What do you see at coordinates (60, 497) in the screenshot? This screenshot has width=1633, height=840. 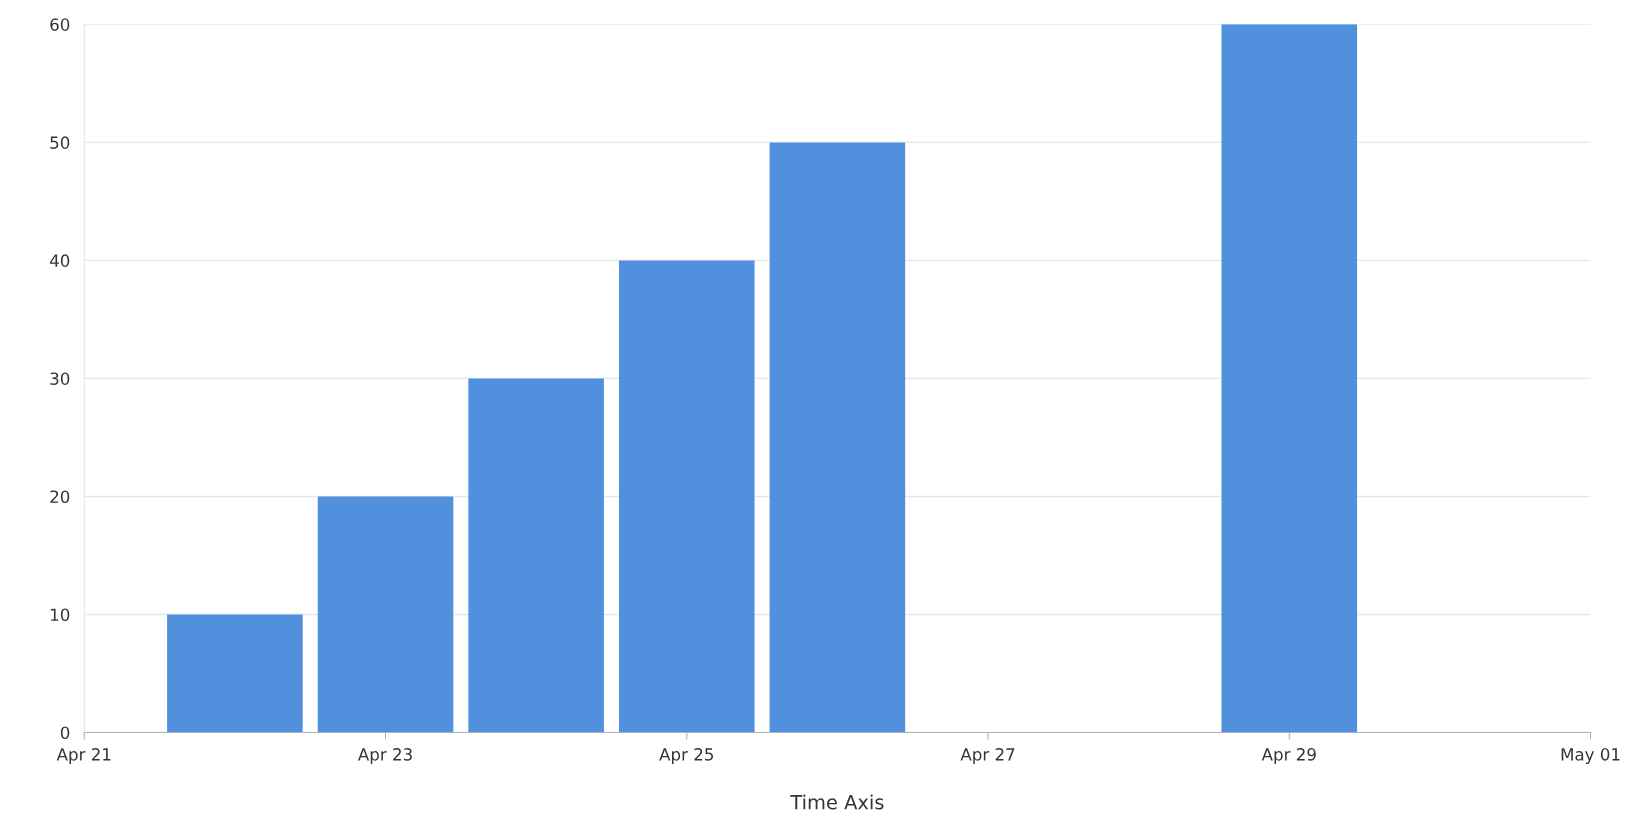 I see `y-tick-label: 20` at bounding box center [60, 497].